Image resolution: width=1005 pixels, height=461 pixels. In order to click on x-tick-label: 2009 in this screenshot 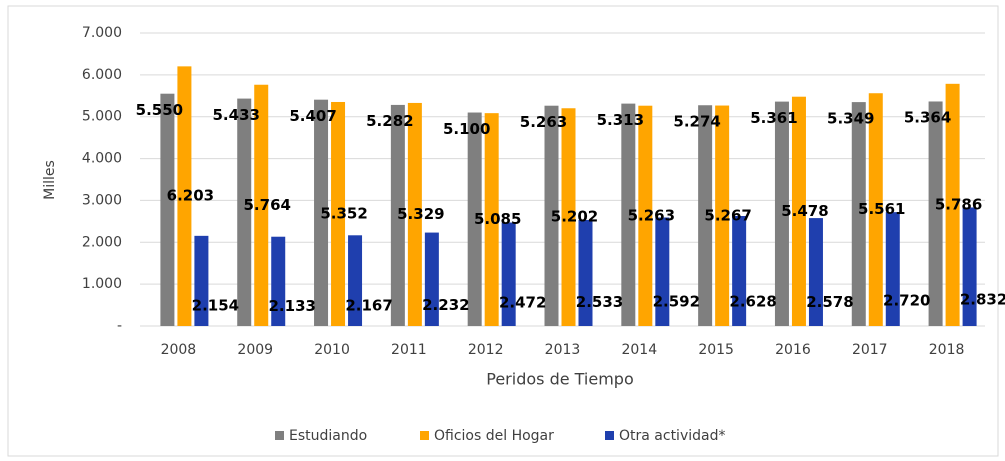, I will do `click(255, 350)`.